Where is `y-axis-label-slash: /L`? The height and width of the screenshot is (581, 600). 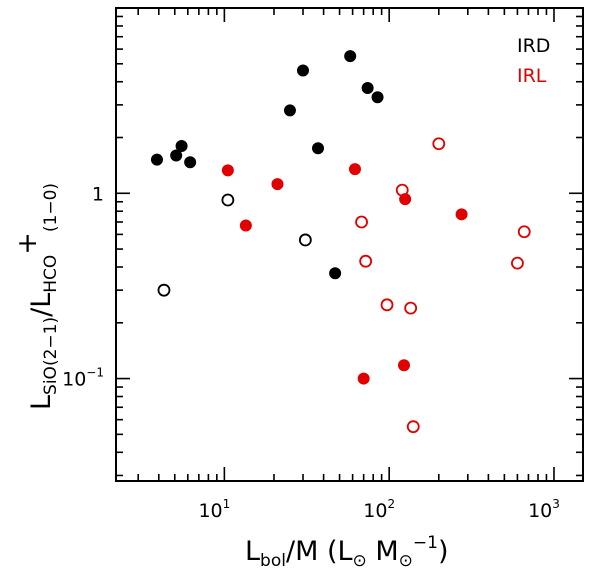
y-axis-label-slash: /L is located at coordinates (41, 305).